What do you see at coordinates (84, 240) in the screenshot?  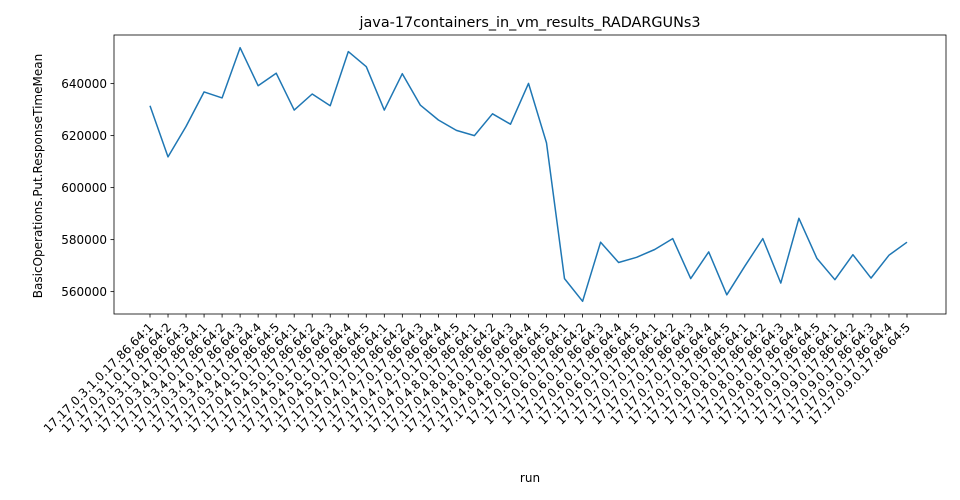 I see `y-tick-label: 580000` at bounding box center [84, 240].